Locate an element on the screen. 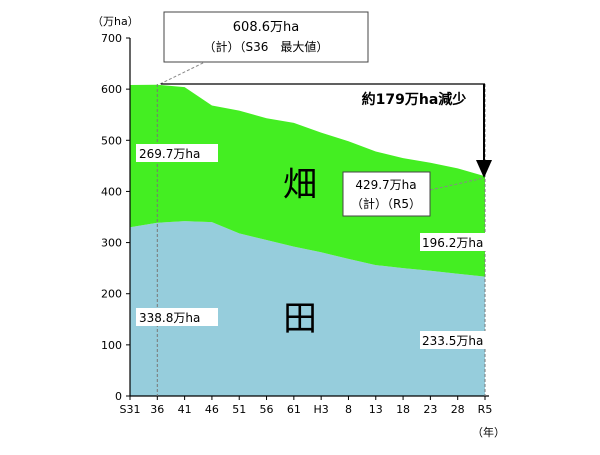  hata-s36-label-bg is located at coordinates (177, 153).